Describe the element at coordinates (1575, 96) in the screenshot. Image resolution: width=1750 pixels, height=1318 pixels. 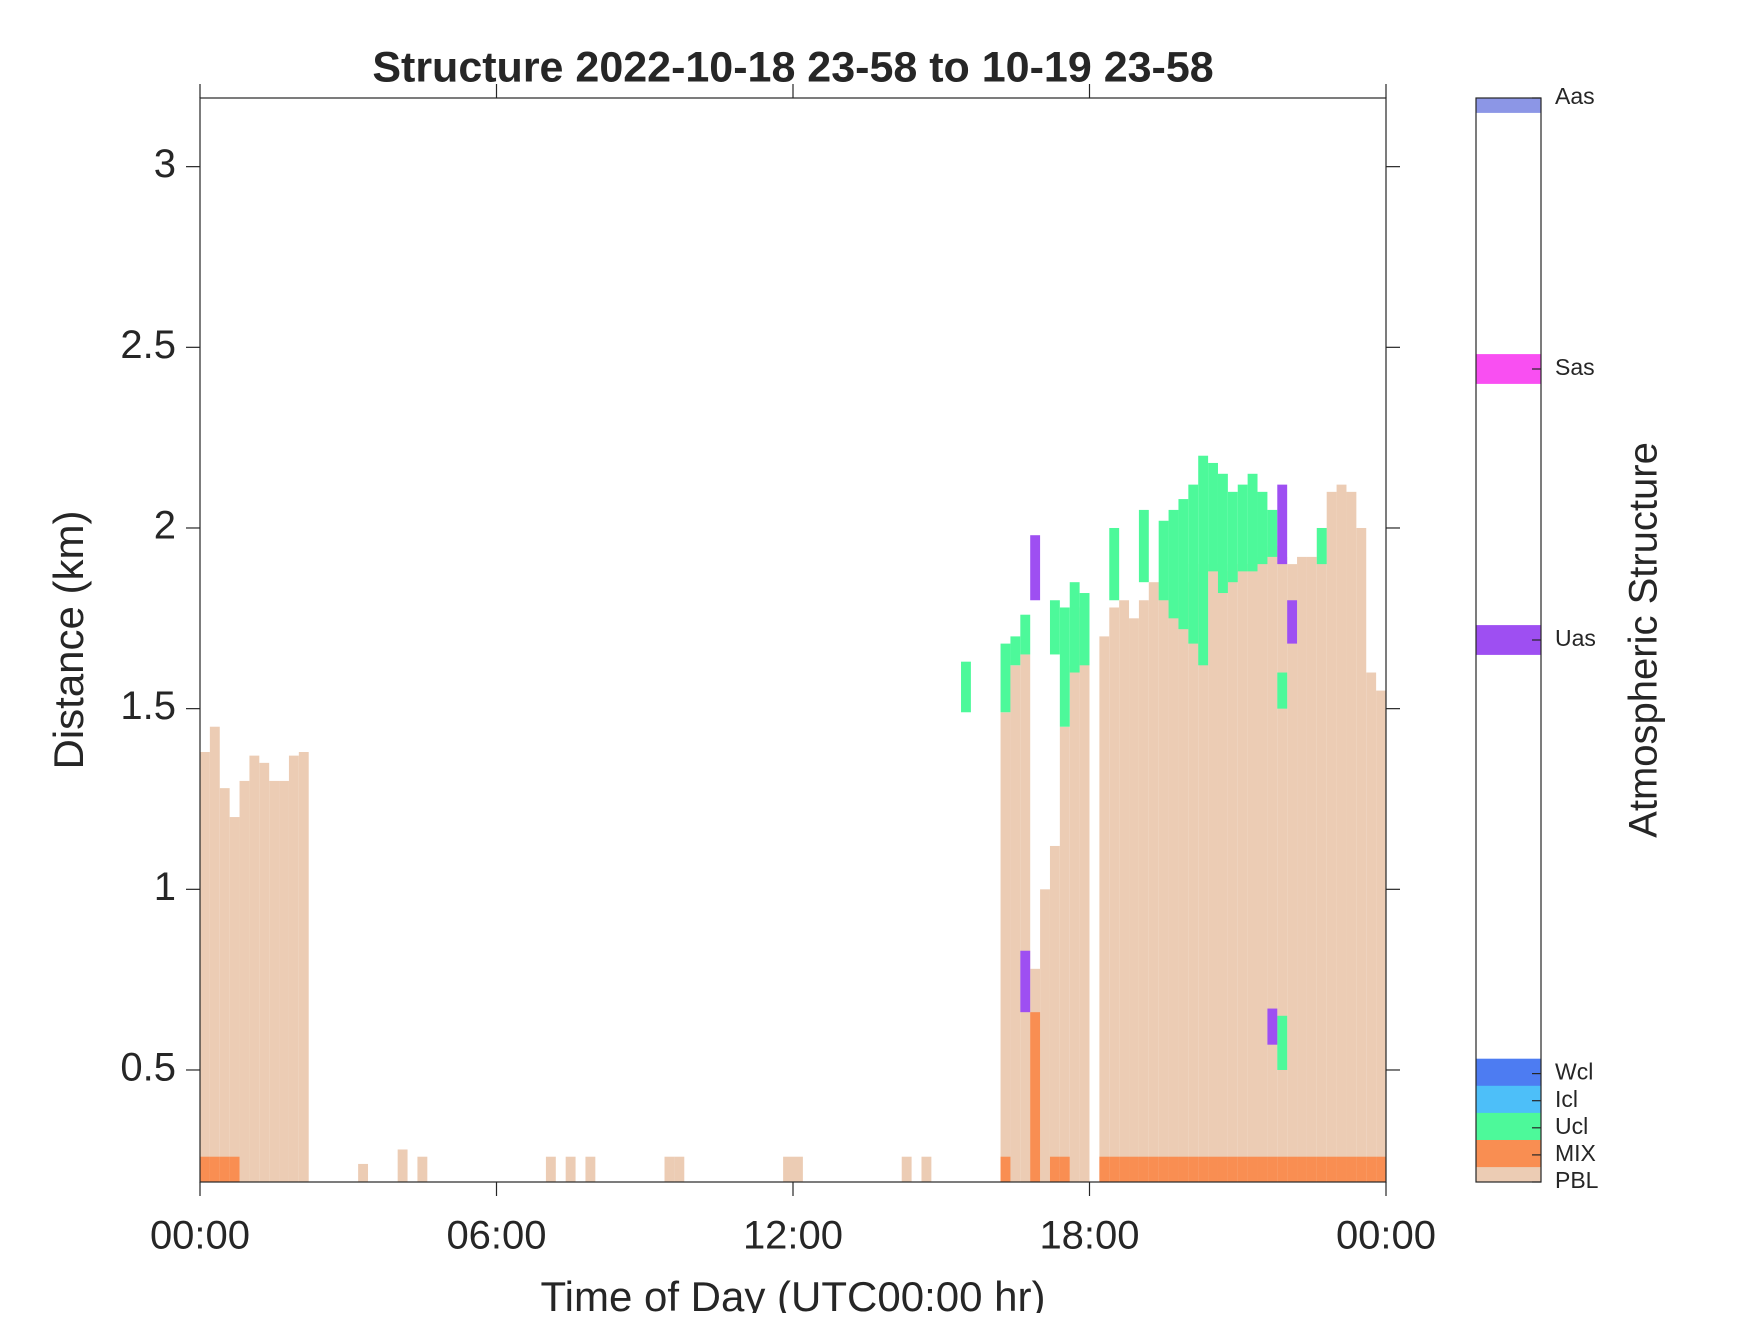
I see `colorbar-tick-label: Aas` at that location.